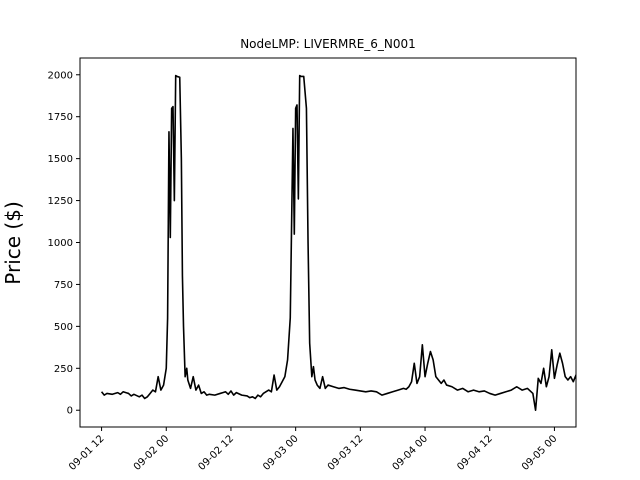 The image size is (640, 480). Describe the element at coordinates (60, 117) in the screenshot. I see `y-tick-label: 1750` at that location.